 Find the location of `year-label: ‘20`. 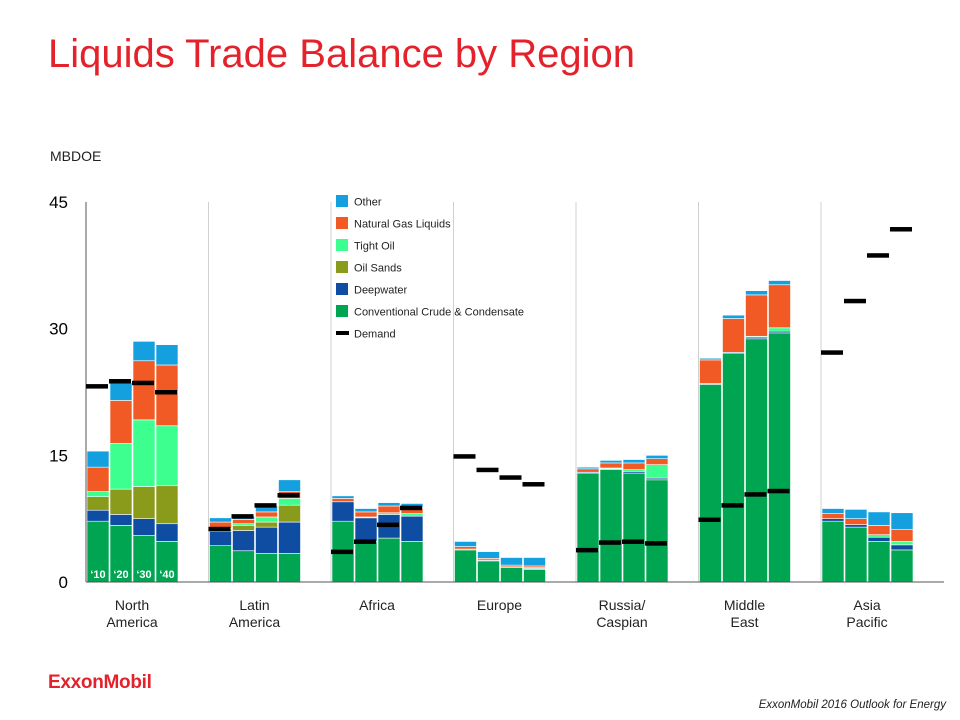

year-label: ‘20 is located at coordinates (120, 575).